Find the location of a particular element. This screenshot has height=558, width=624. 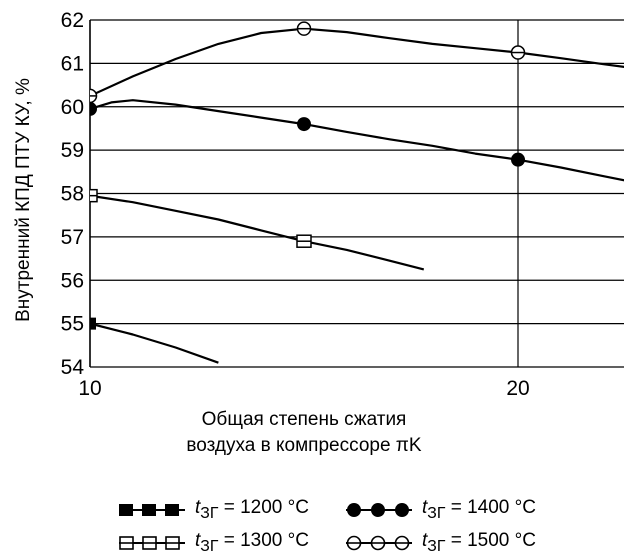

legend-marker-filled-circle is located at coordinates (379, 509).